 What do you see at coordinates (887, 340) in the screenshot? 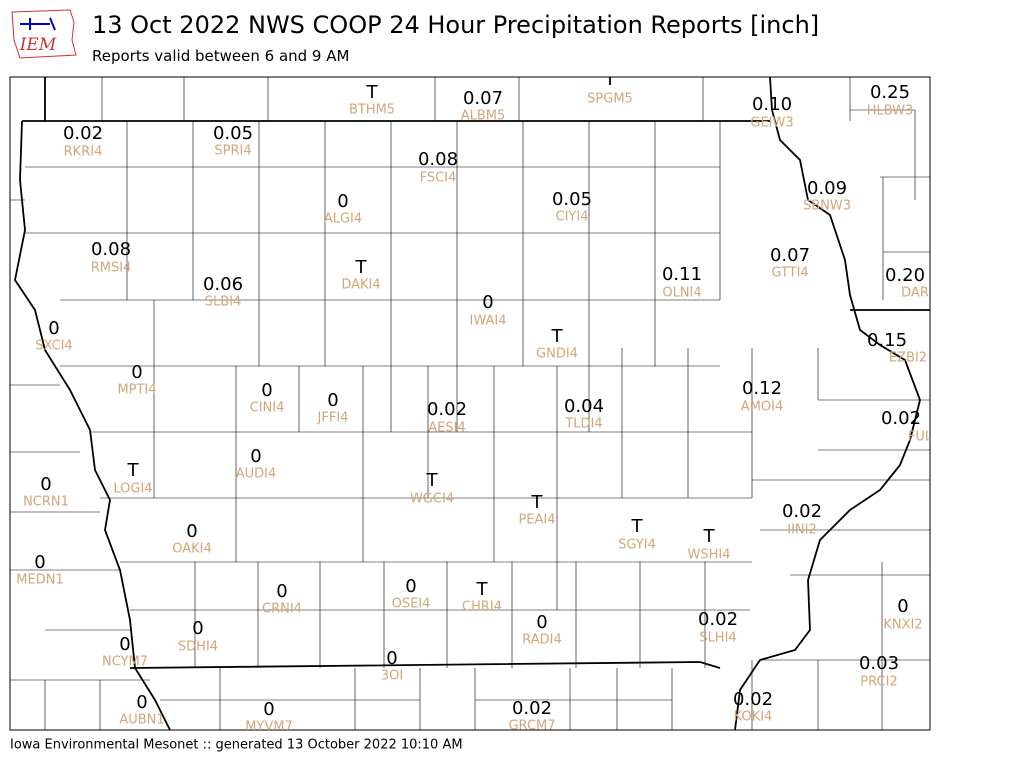
I see `precip-value: 0.15` at bounding box center [887, 340].